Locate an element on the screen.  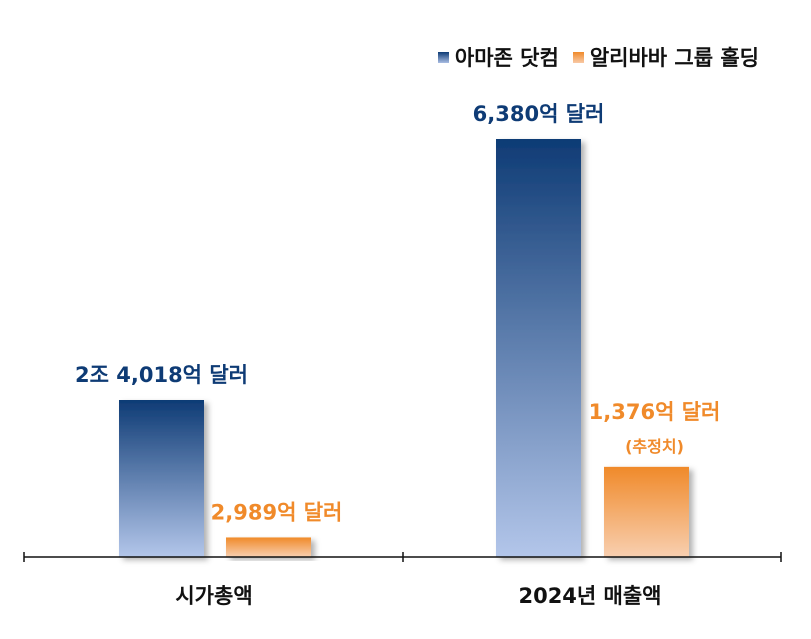
category-label-0: 시가총액 is located at coordinates (213, 596).